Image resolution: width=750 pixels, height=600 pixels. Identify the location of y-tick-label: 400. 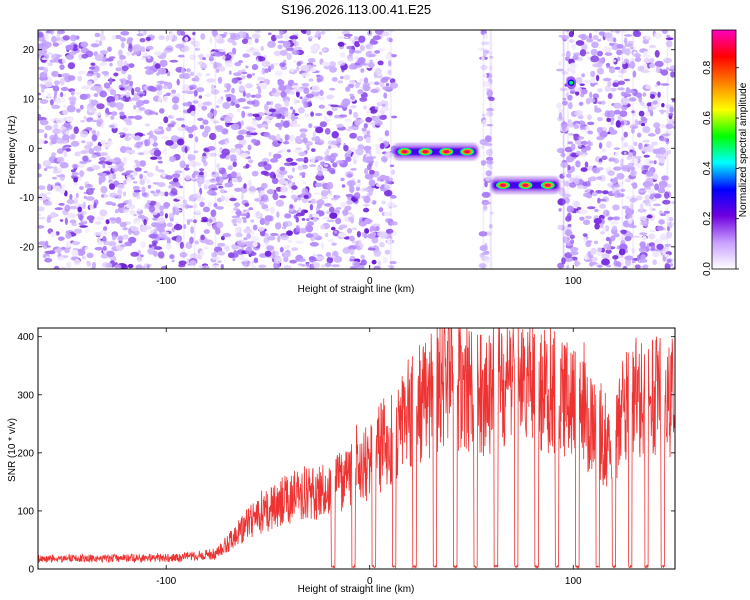
(25, 337).